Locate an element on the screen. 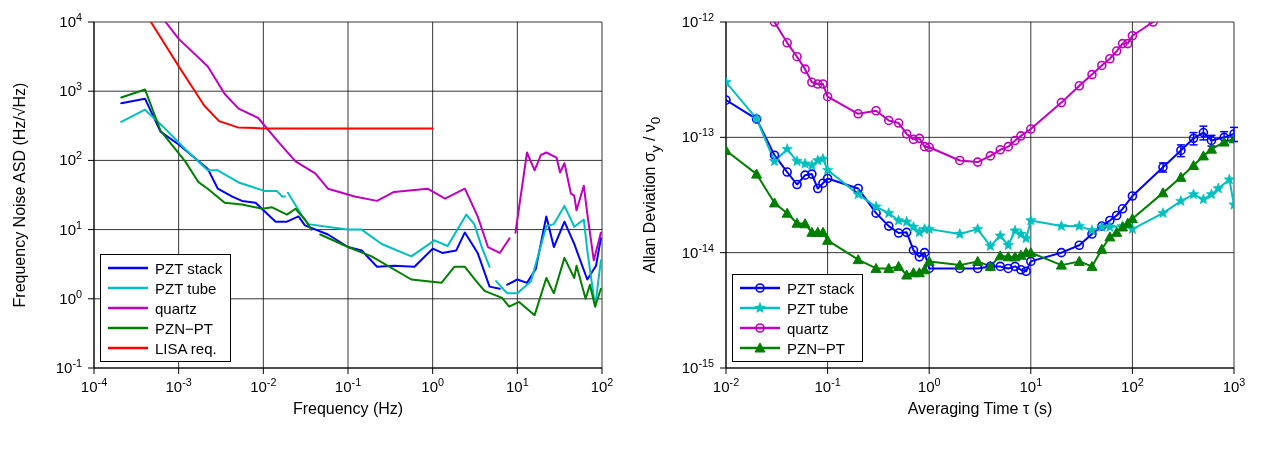 This screenshot has height=458, width=1276. x-axis-title: Averaging Time τ (s) is located at coordinates (980, 409).